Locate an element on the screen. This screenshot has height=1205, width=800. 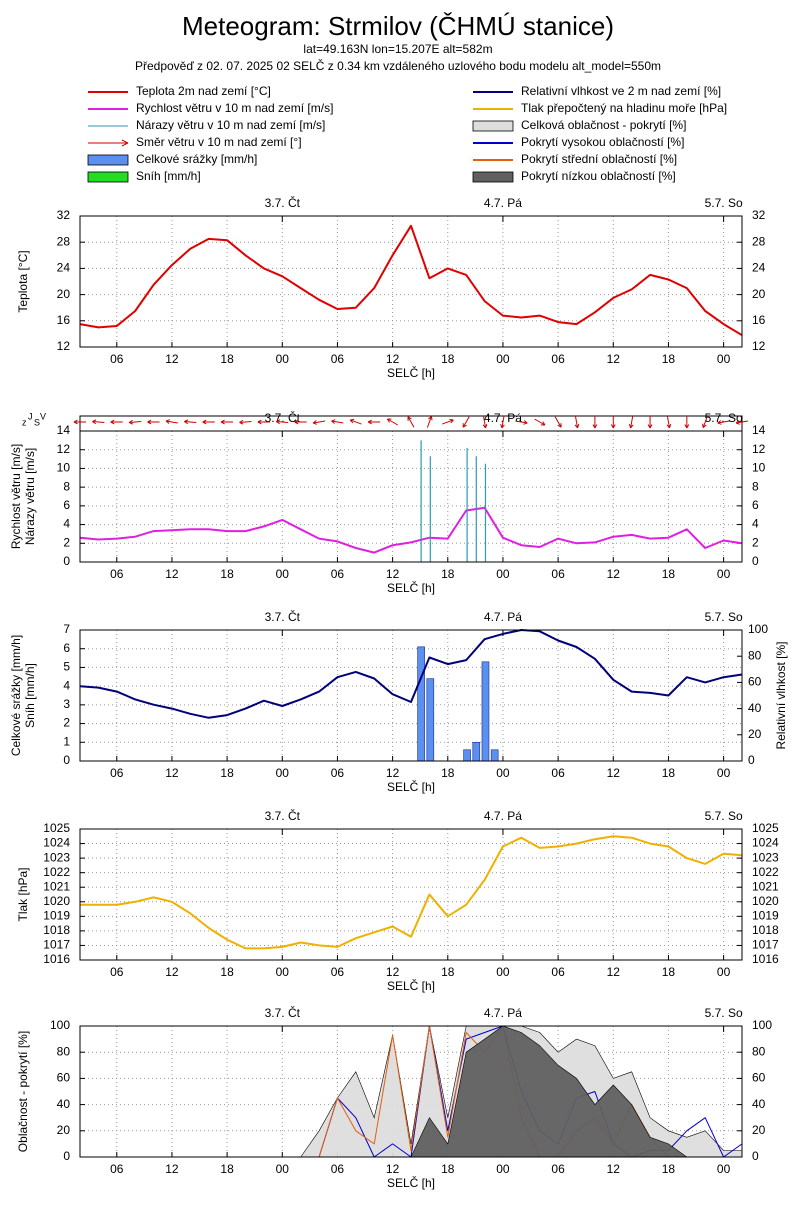
legend-label: Tlak přepočtený na hladinu moře [hPa] is located at coordinates (624, 108).